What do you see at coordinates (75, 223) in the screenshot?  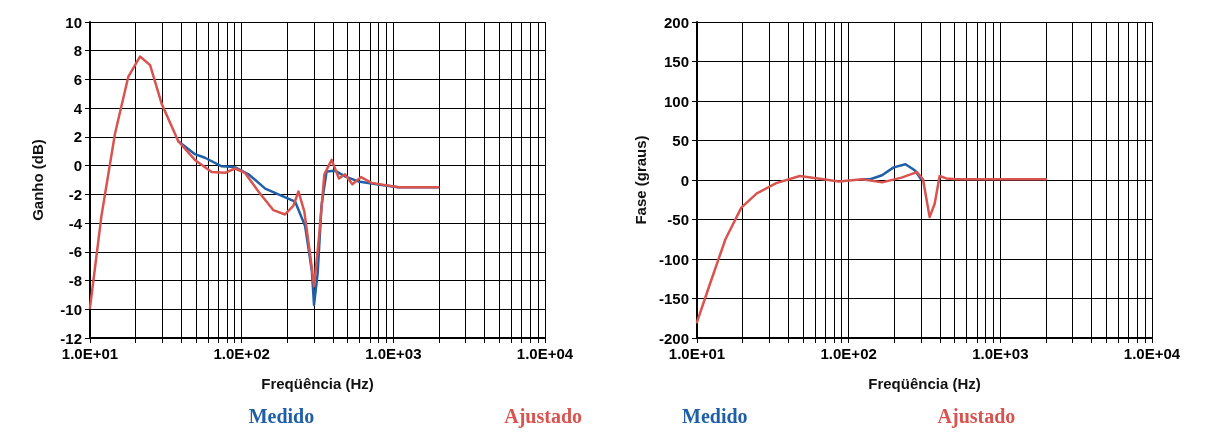 I see `y-tick-label: -4` at bounding box center [75, 223].